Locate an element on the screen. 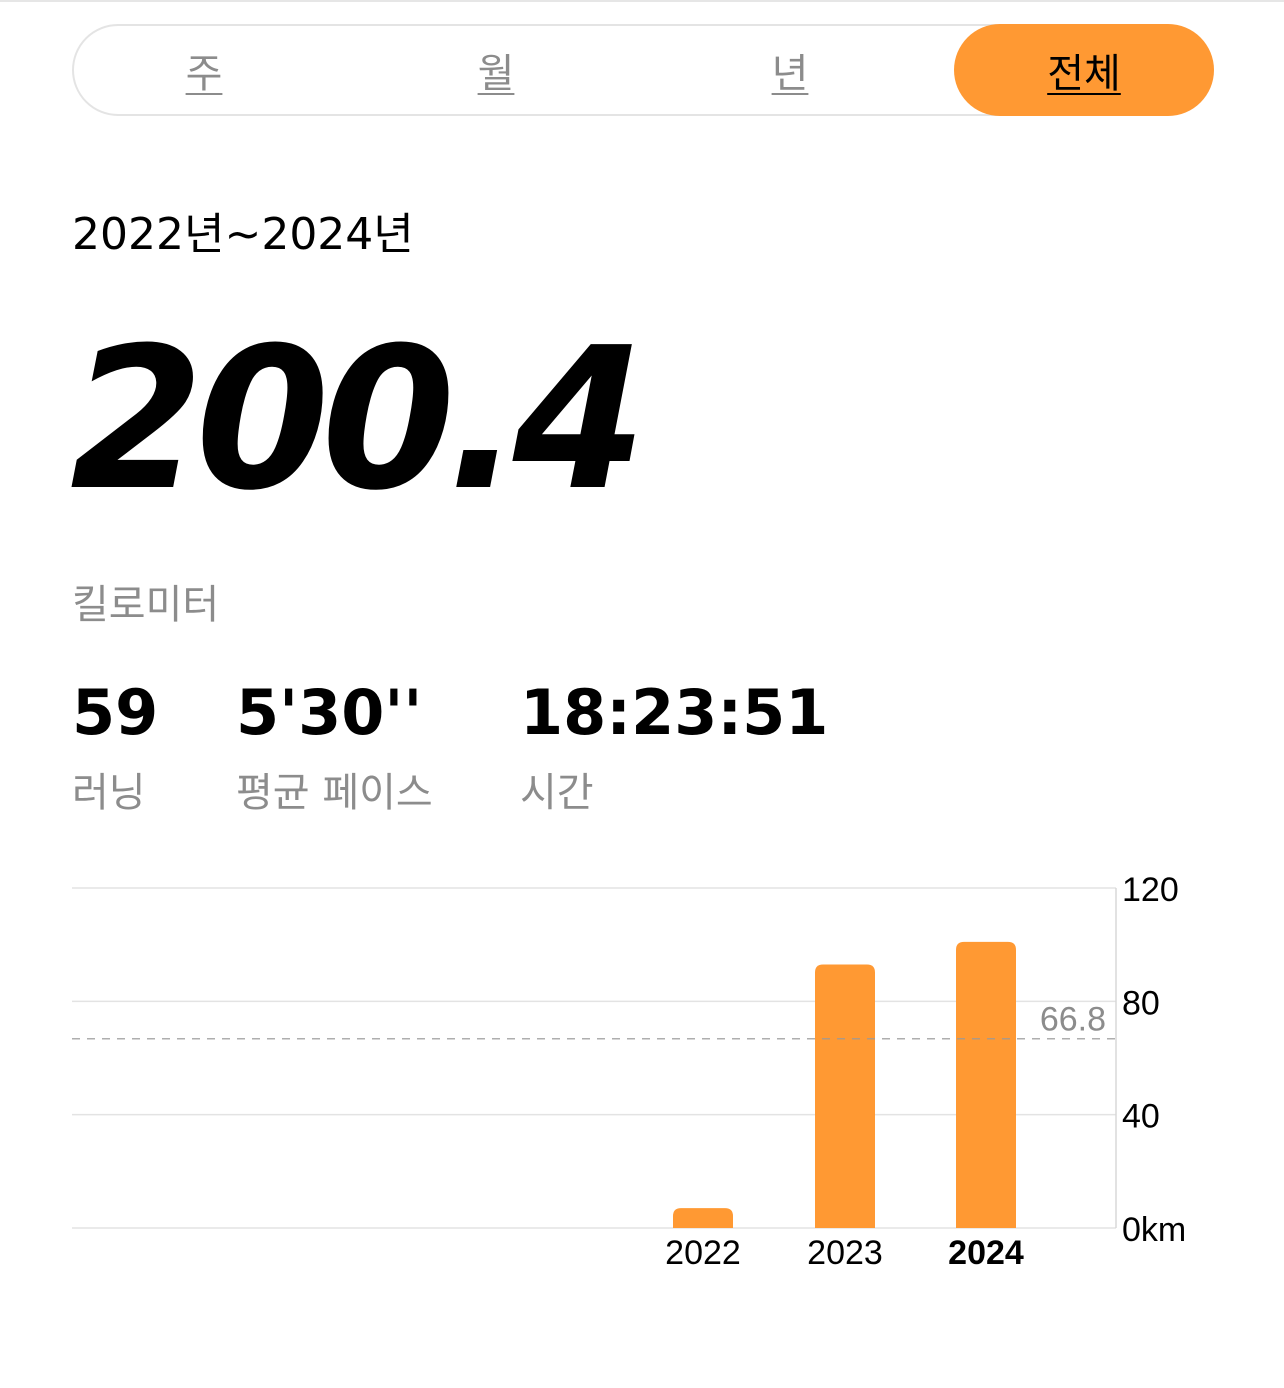 Image resolution: width=1284 pixels, height=1388 pixels. y-tick-label: 120 is located at coordinates (1150, 890).